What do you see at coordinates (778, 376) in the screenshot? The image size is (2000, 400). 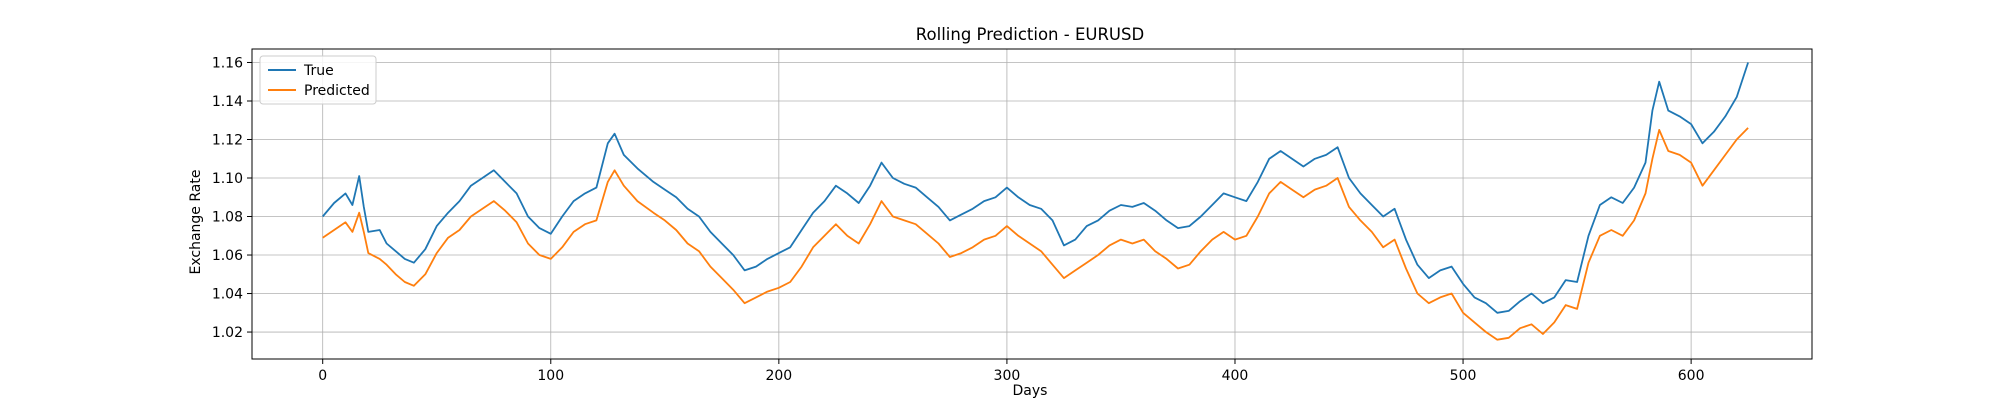 I see `x-tick-label: 200` at bounding box center [778, 376].